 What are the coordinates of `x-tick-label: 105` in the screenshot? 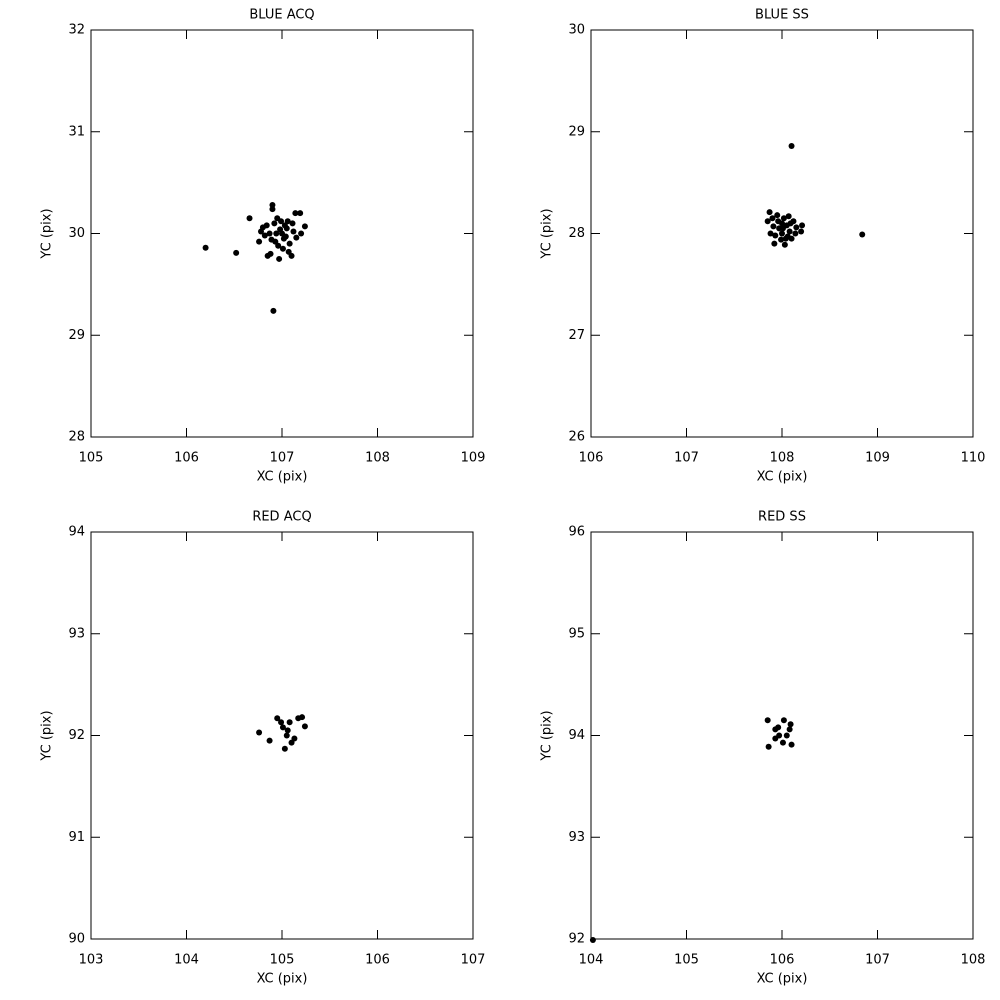 It's located at (91, 458).